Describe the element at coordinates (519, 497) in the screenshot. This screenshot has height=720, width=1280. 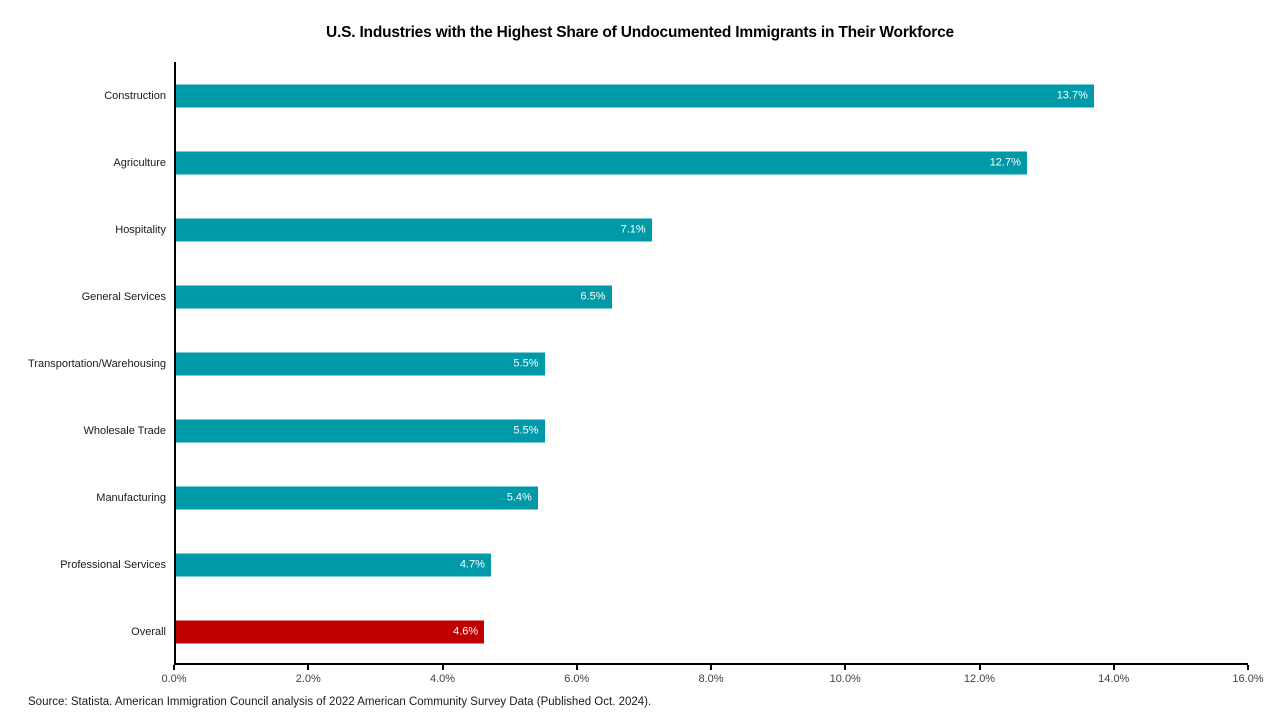
I see `bar-value-label: 5.4%` at that location.